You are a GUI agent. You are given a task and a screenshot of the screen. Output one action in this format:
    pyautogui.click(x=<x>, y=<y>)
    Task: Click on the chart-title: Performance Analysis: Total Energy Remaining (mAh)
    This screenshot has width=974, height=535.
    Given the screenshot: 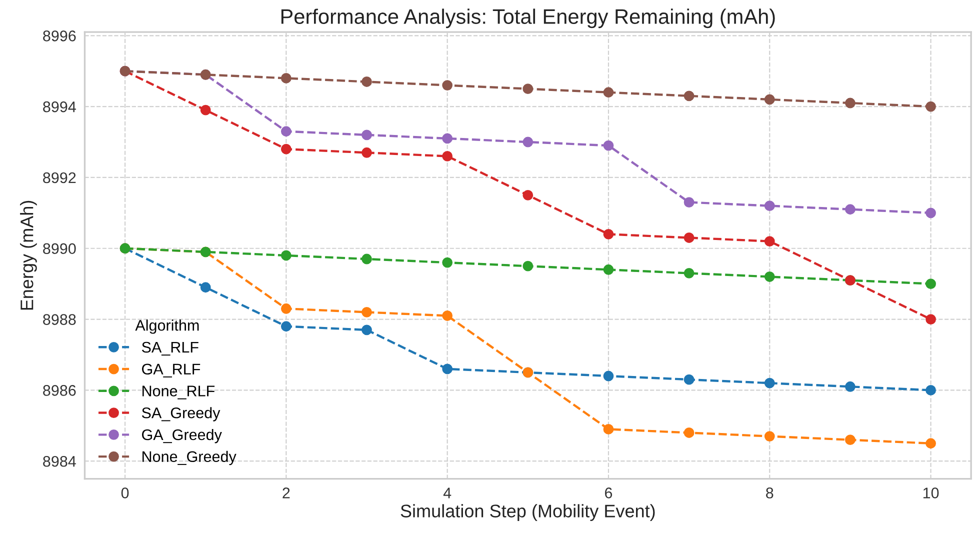 What is the action you would take?
    pyautogui.click(x=528, y=18)
    